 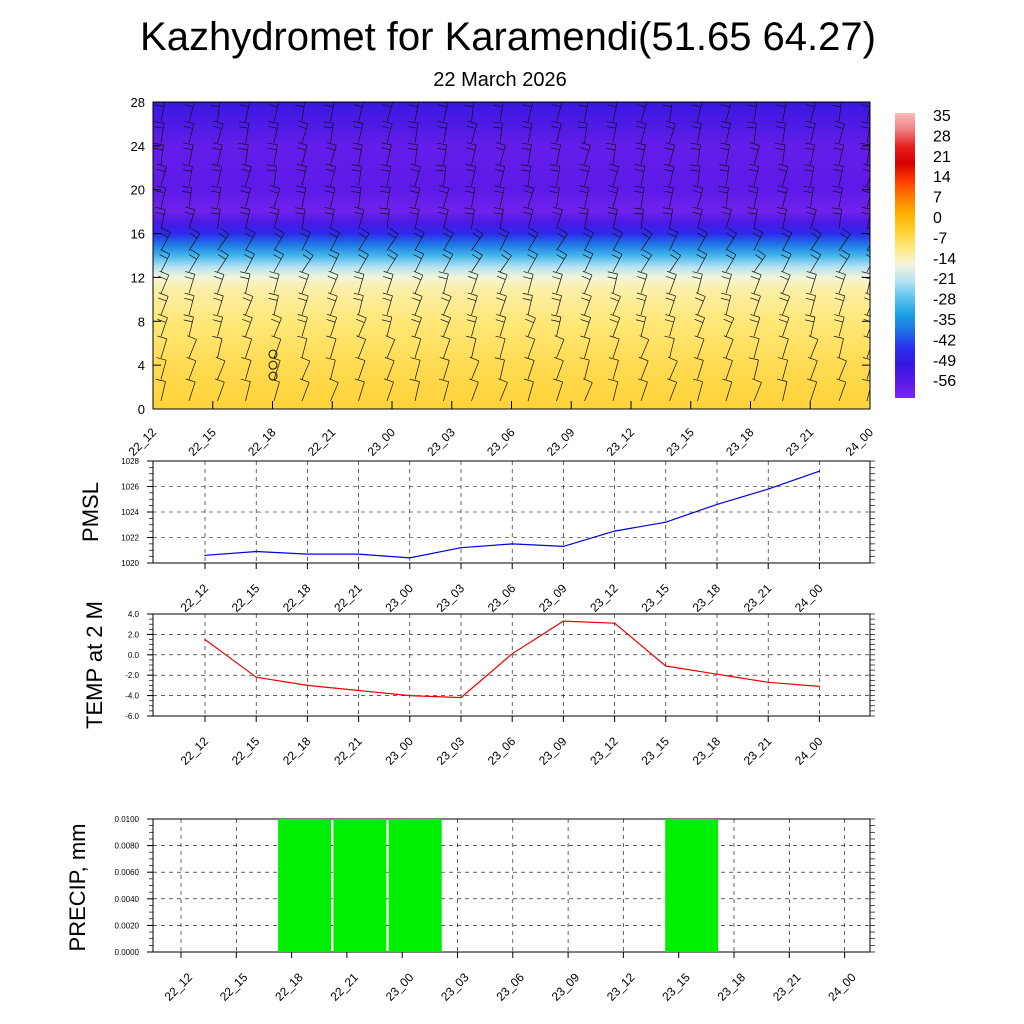 I want to click on profile-y-tick-label: 16, so click(x=138, y=234).